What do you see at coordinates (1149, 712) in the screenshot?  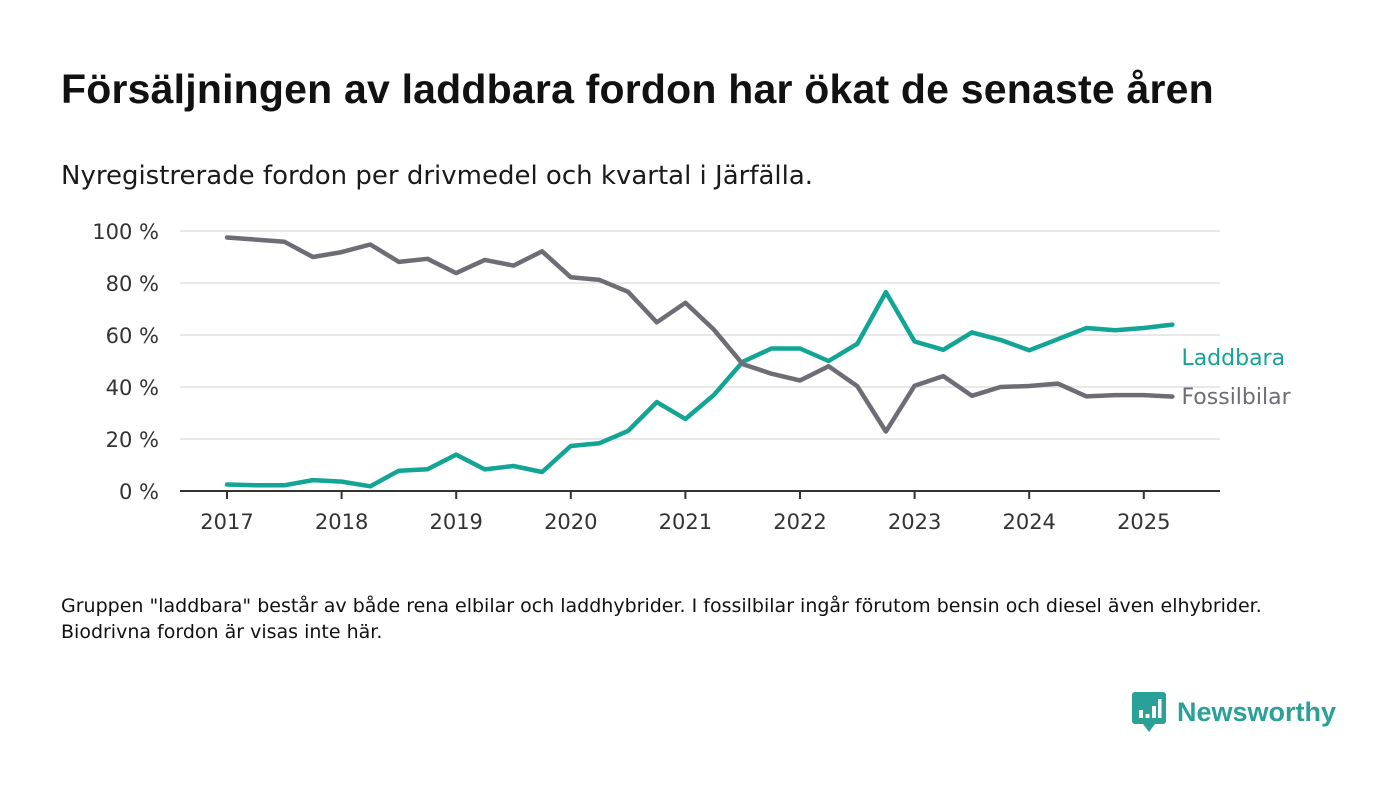 I see `bar-chart-speech-bubble-icon` at bounding box center [1149, 712].